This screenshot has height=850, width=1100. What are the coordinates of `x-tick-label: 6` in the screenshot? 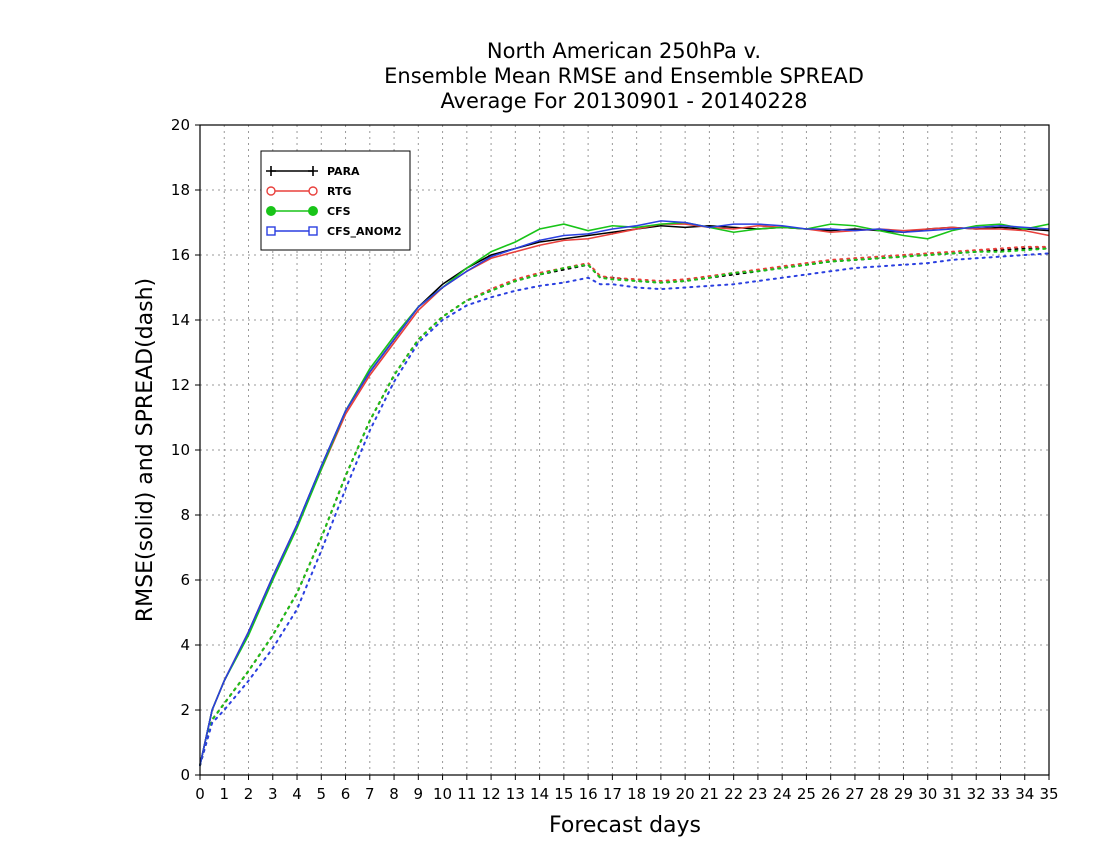 It's located at (346, 794).